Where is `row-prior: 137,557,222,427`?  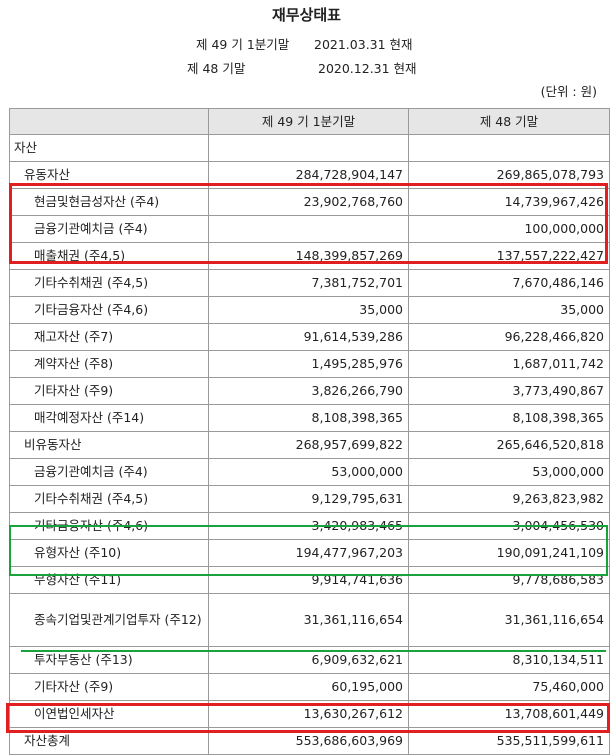 row-prior: 137,557,222,427 is located at coordinates (509, 256).